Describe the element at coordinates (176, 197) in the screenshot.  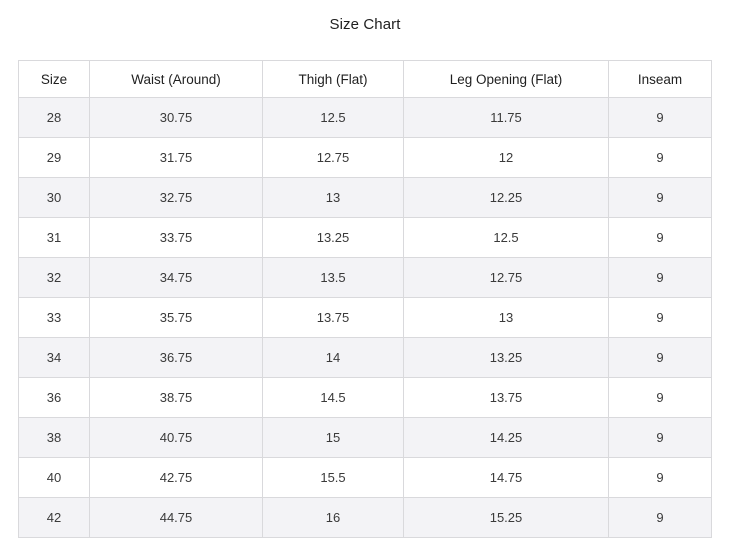
I see `cell-waist: 32.75` at that location.